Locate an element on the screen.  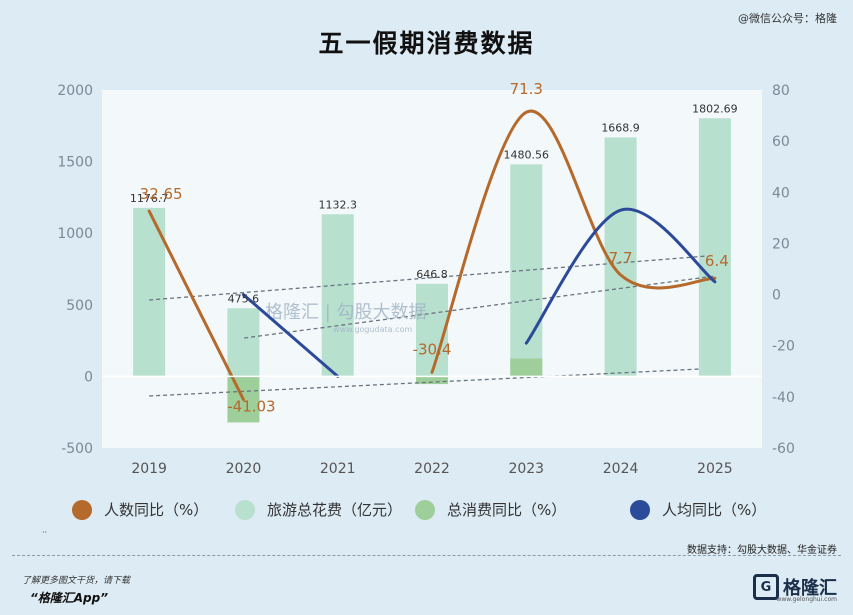
bar-value-label: 1132.3 is located at coordinates (337, 204).